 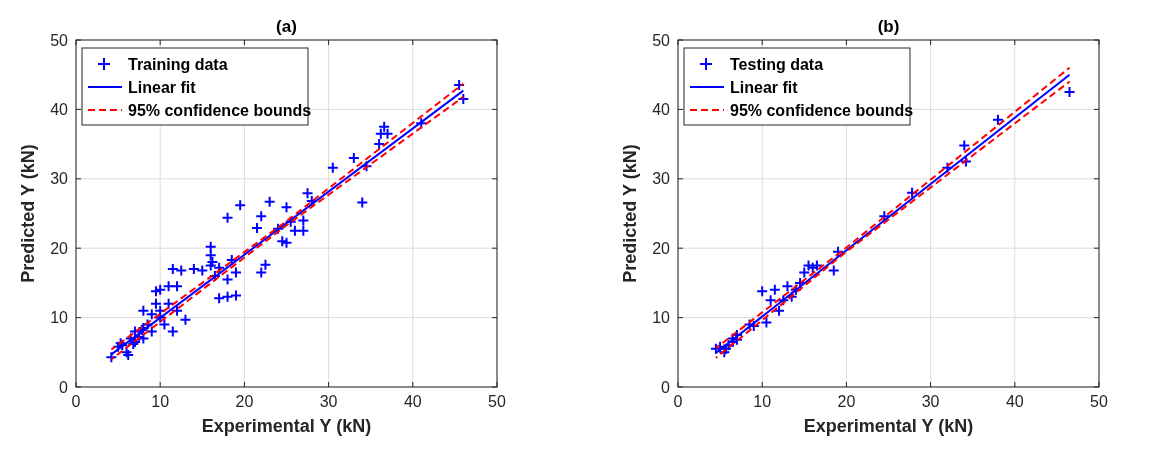 I want to click on legend-label: Training data, so click(x=178, y=64).